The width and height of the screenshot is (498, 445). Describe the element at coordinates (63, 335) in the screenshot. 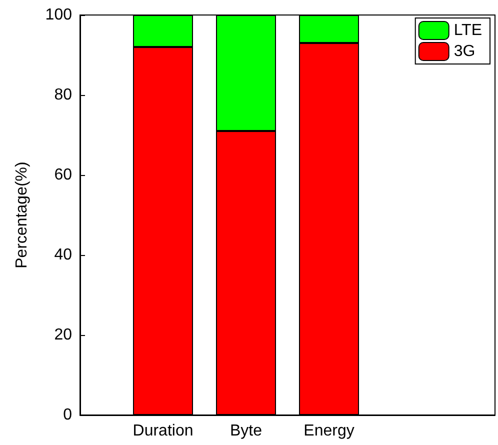

I see `y-tick-label: 20` at that location.